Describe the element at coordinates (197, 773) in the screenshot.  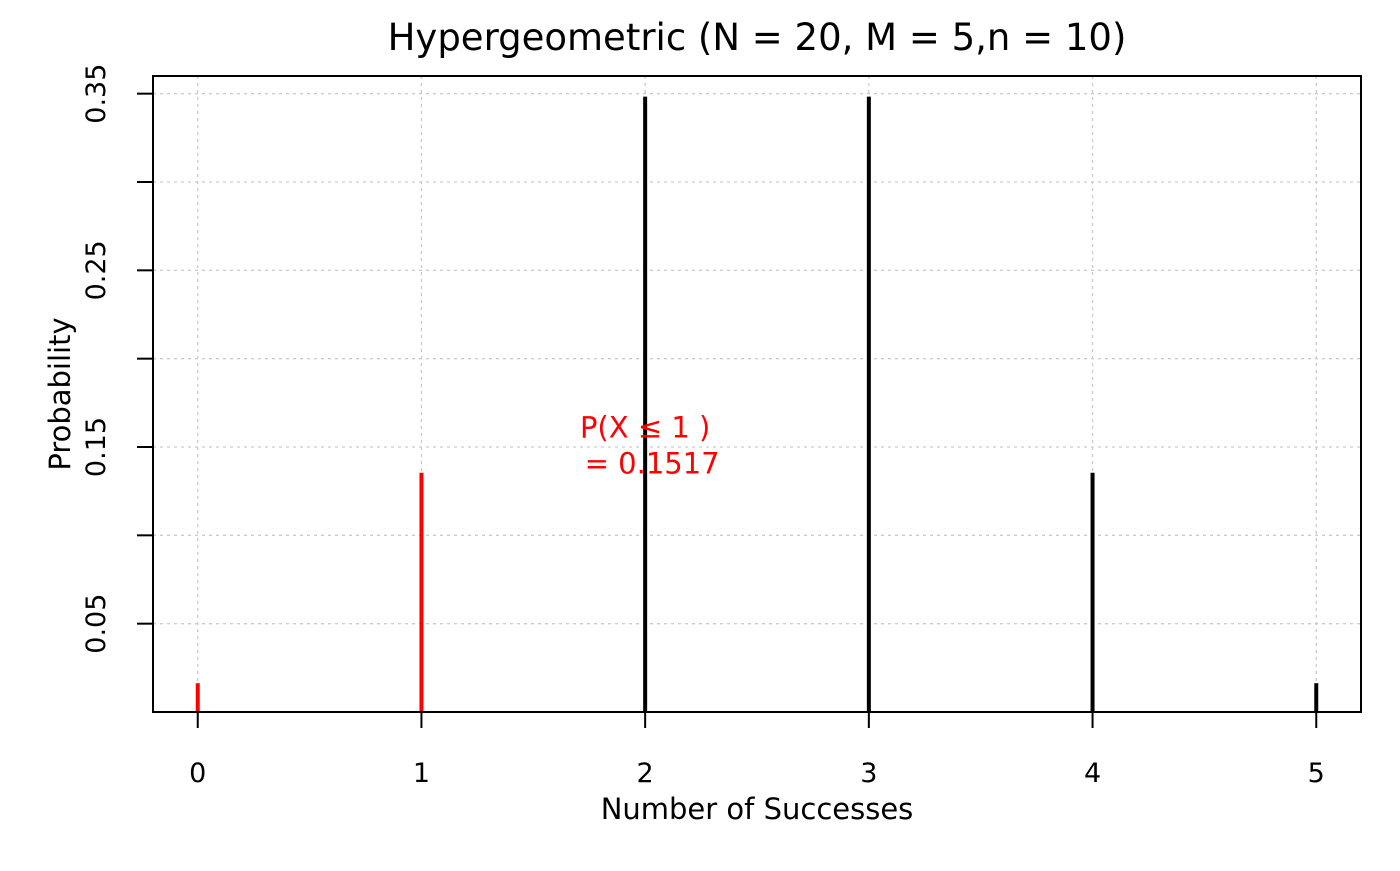
I see `x-tick-label-0: 0` at that location.